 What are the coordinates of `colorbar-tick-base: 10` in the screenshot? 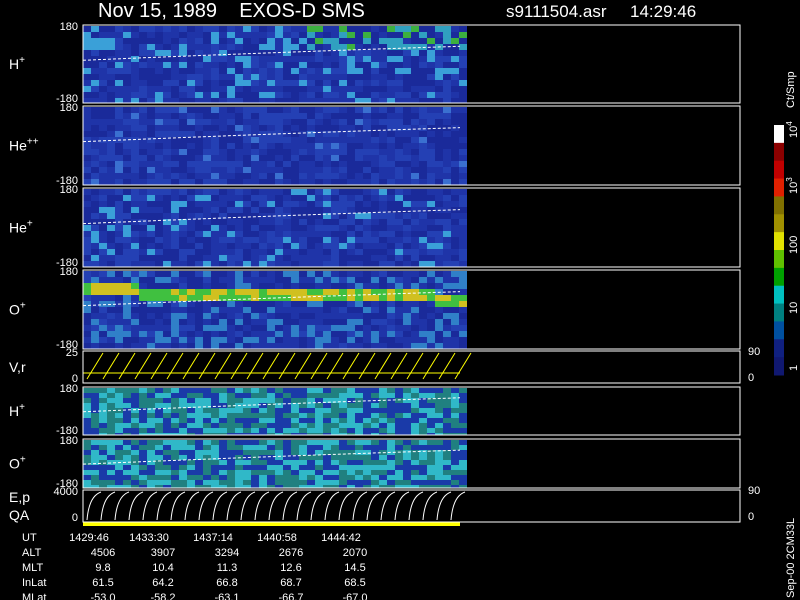 It's located at (794, 132).